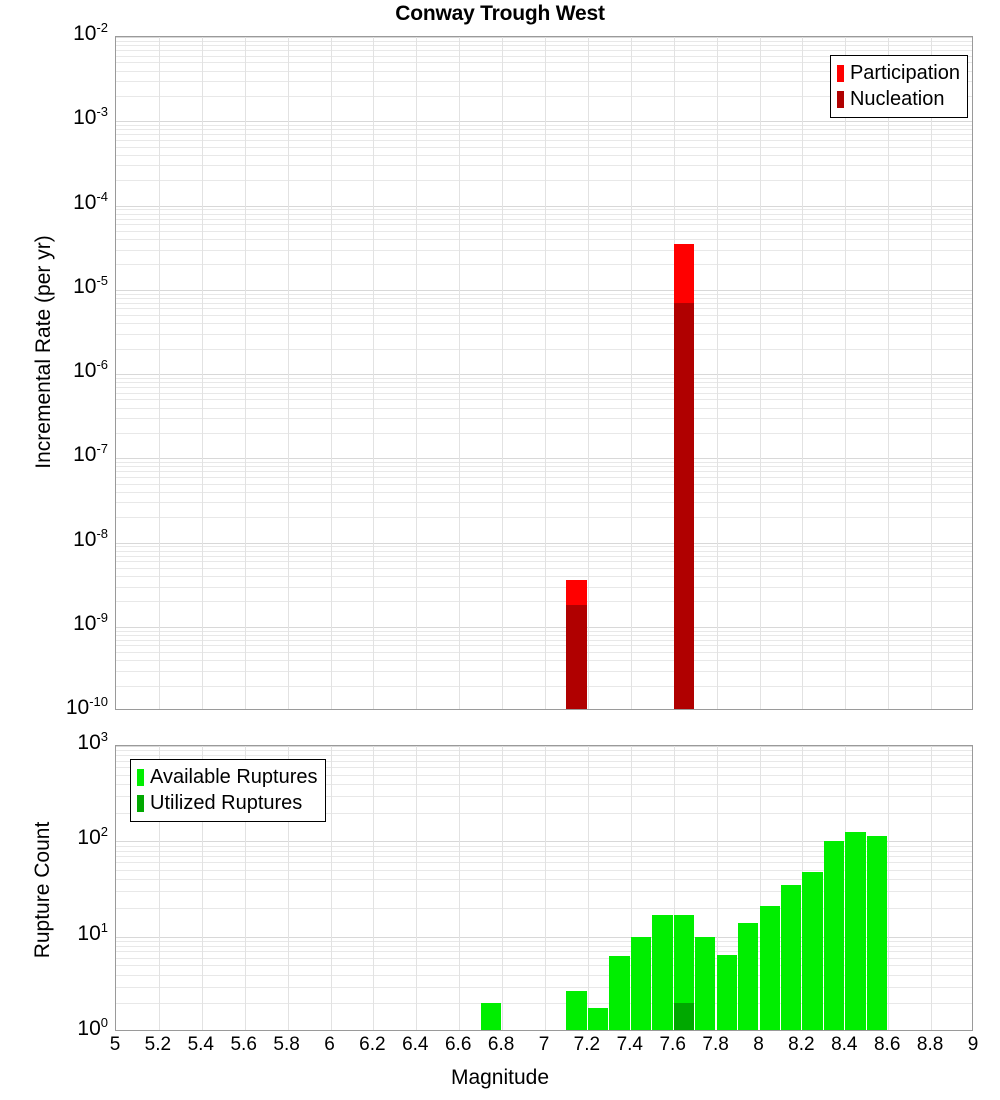 The width and height of the screenshot is (1000, 1100). I want to click on x-tick-label: 6, so click(329, 1044).